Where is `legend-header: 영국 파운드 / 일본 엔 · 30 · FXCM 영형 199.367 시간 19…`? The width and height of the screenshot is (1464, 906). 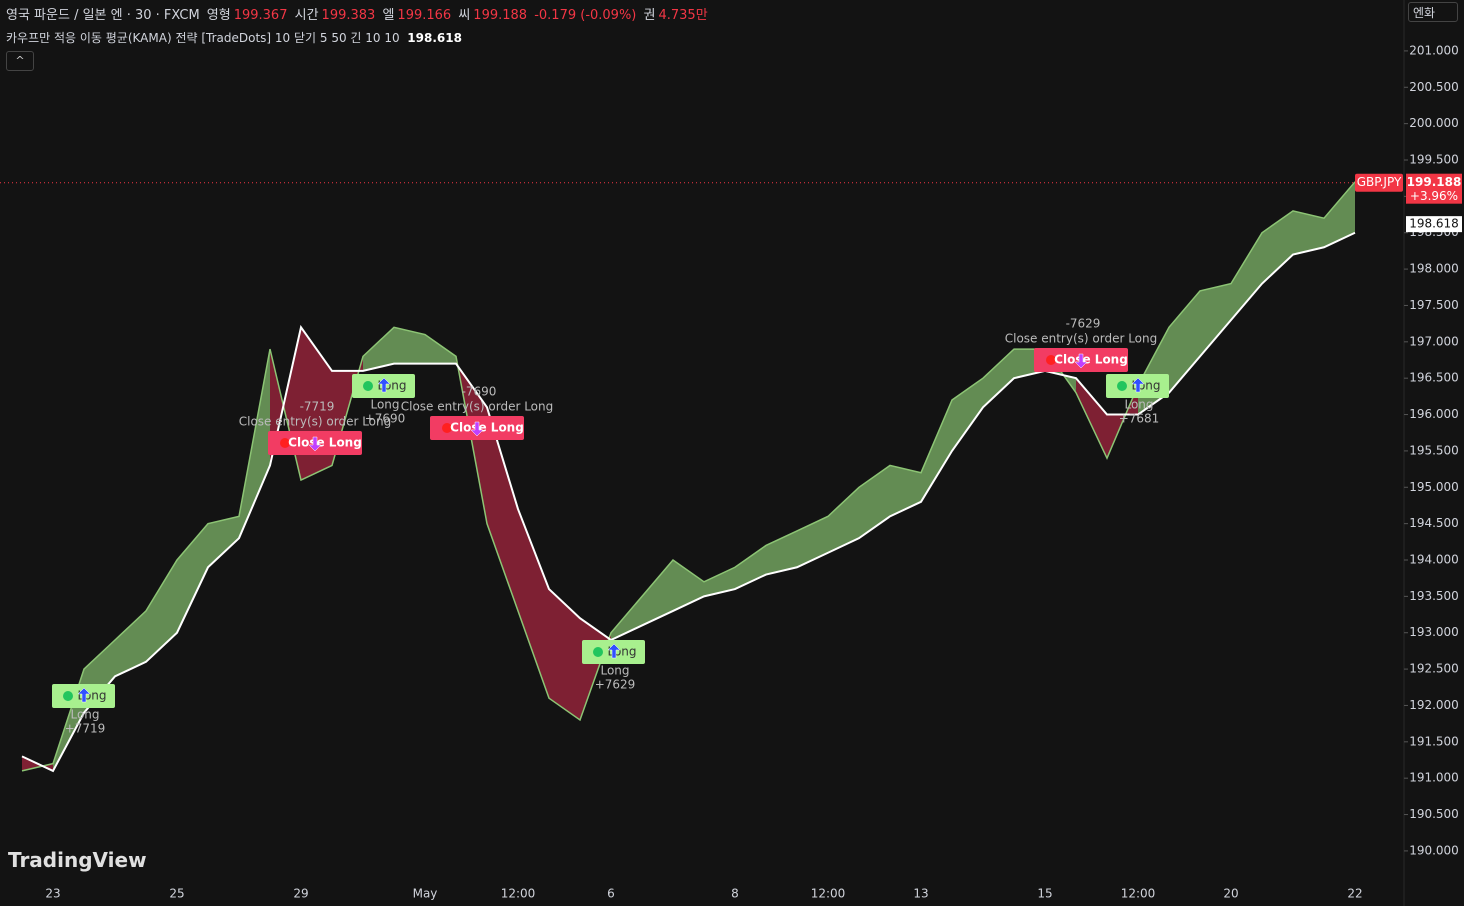
legend-header: 영국 파운드 / 일본 엔 · 30 · FXCM 영형 199.367 시간 19… is located at coordinates (358, 13).